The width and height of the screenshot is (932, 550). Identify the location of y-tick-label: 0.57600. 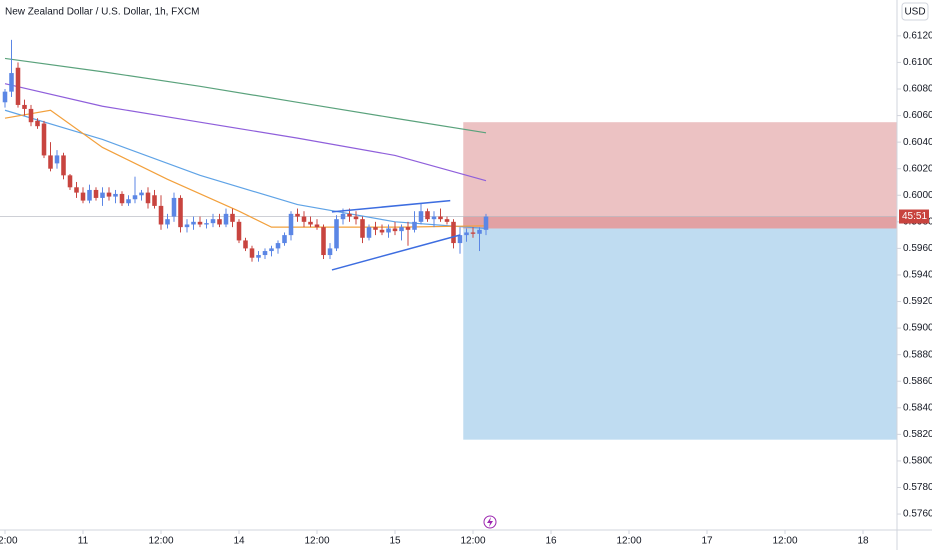
(917, 514).